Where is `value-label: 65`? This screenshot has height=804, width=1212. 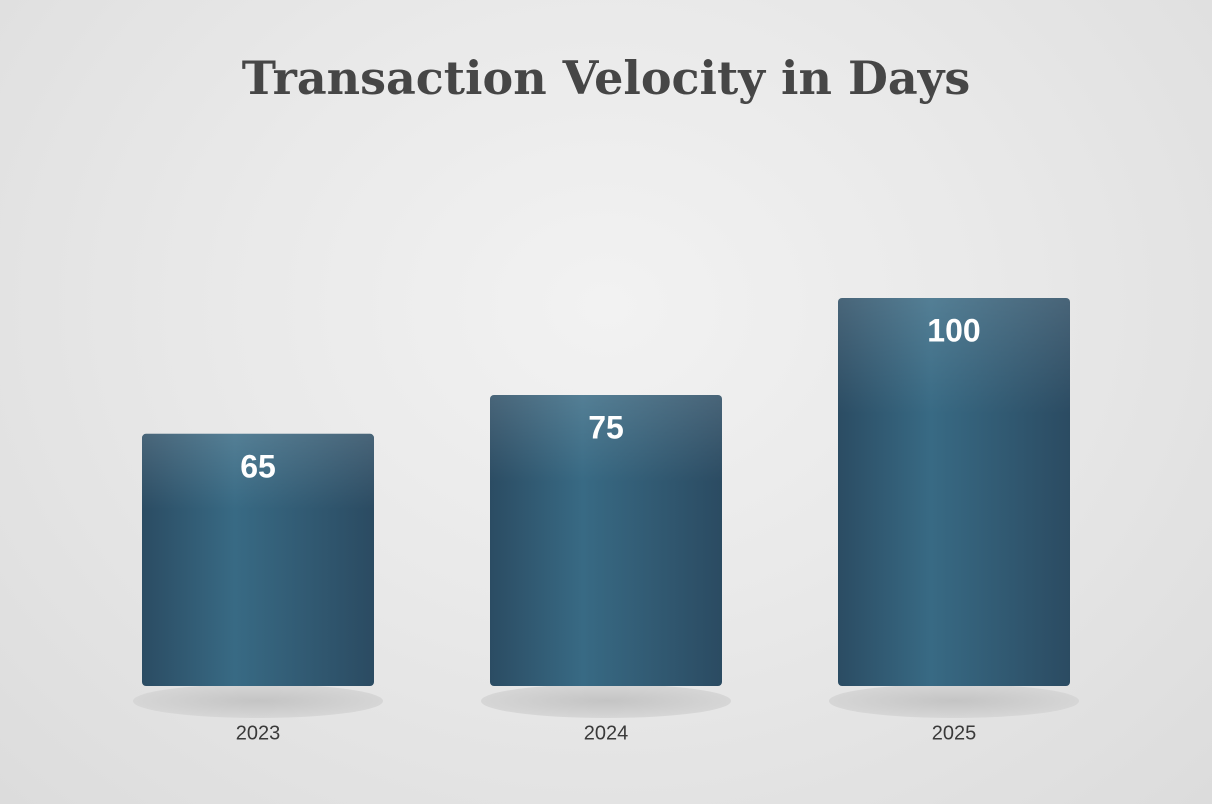 value-label: 65 is located at coordinates (258, 466).